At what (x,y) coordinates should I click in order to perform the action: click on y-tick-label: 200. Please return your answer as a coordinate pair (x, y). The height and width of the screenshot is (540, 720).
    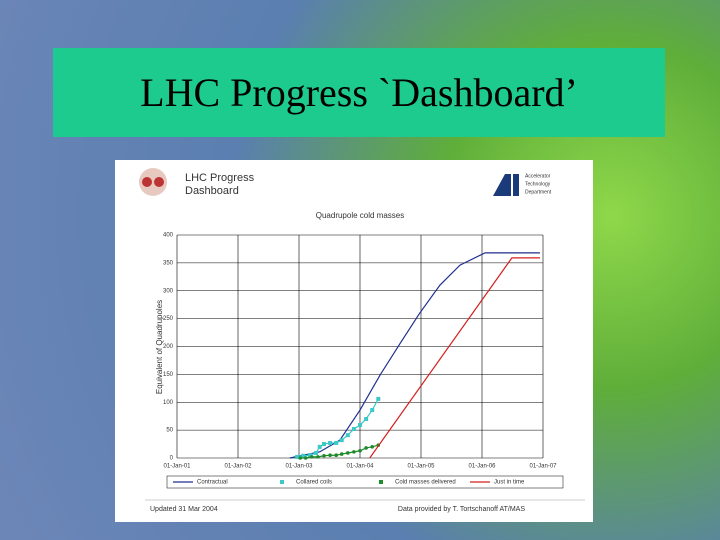
    Looking at the image, I should click on (168, 347).